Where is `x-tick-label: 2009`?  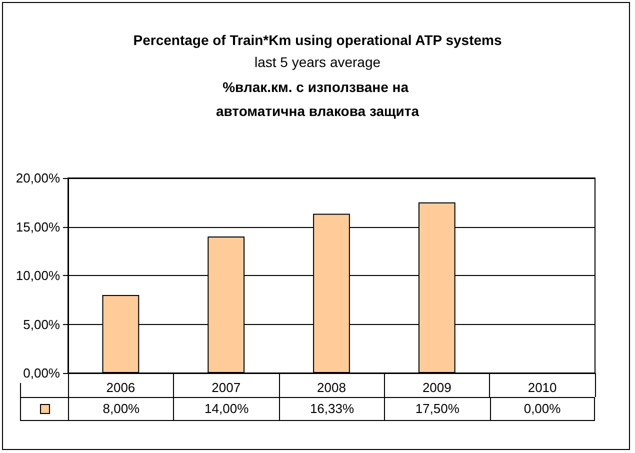
x-tick-label: 2009 is located at coordinates (437, 387).